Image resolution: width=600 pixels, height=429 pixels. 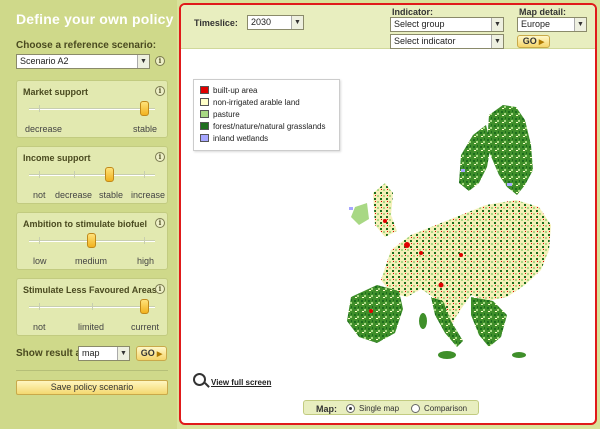 I want to click on legend-item: built-up area, so click(x=228, y=91).